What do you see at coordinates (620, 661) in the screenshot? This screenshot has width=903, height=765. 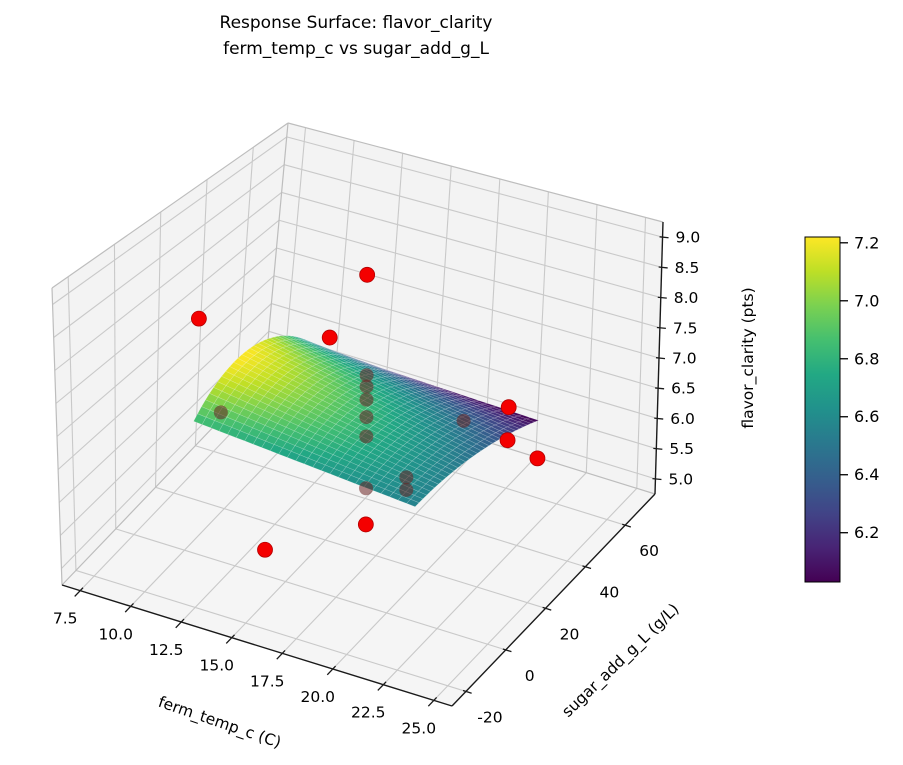 I see `y-axis-label: sugar_add_g_L (g/L)` at bounding box center [620, 661].